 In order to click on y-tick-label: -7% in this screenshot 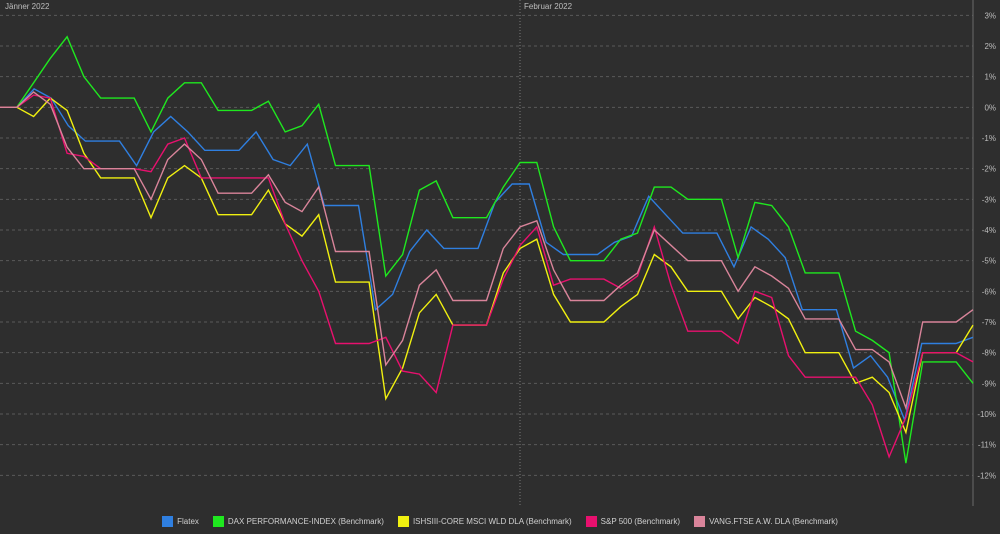, I will do `click(989, 322)`.